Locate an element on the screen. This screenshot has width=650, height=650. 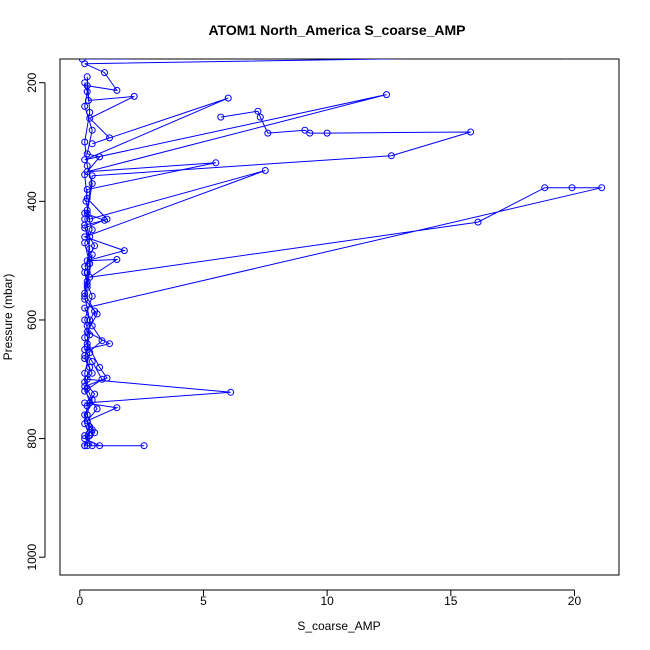
x-axis: 0 5 10 15 20 is located at coordinates (329, 598).